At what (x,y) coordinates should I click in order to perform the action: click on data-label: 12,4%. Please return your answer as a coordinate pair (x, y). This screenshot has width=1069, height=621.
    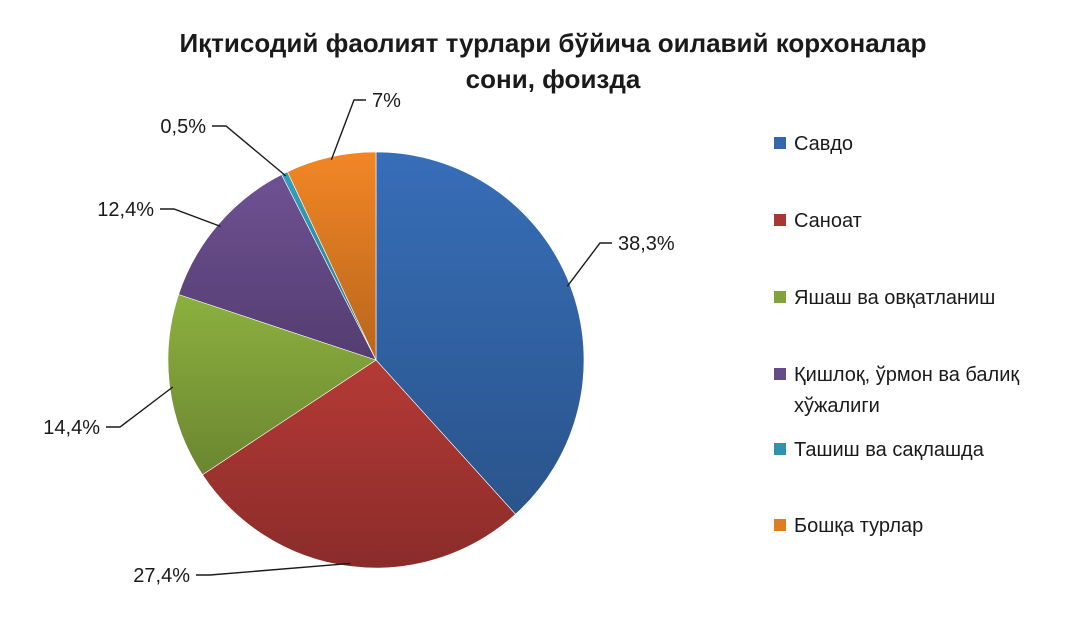
    Looking at the image, I should click on (125, 210).